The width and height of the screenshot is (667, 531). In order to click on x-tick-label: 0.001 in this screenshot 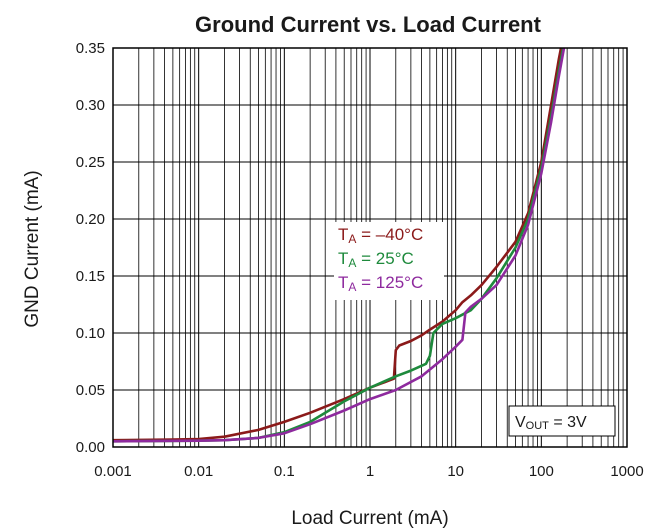, I will do `click(113, 471)`.